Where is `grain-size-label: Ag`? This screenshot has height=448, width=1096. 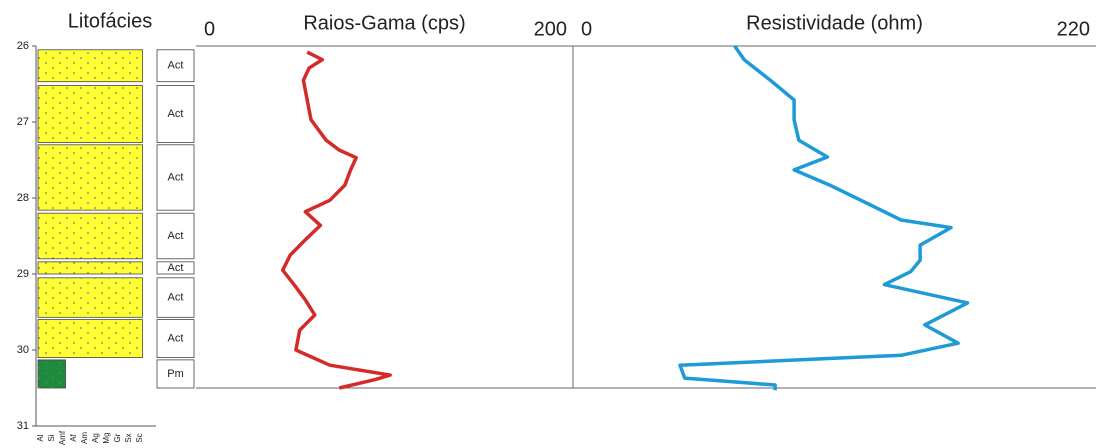 grain-size-label: Ag is located at coordinates (95, 438).